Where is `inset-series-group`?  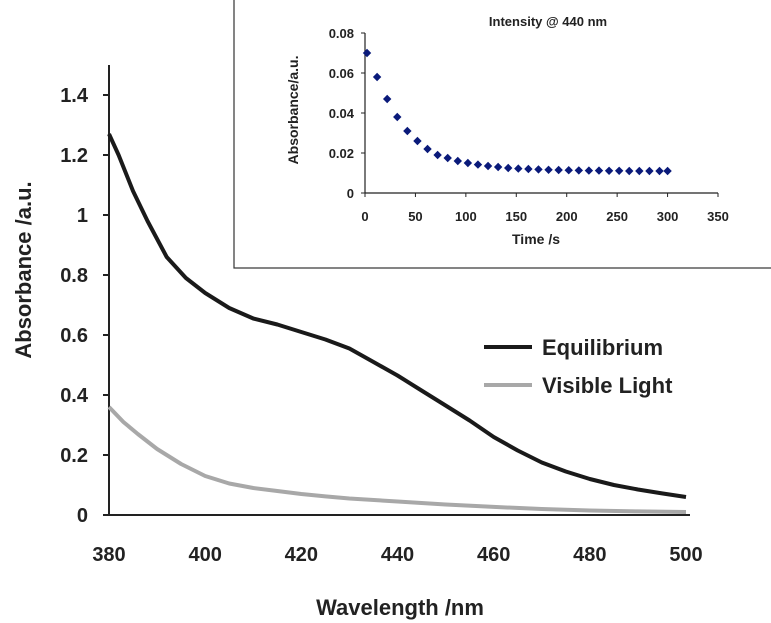
inset-series-group is located at coordinates (517, 112).